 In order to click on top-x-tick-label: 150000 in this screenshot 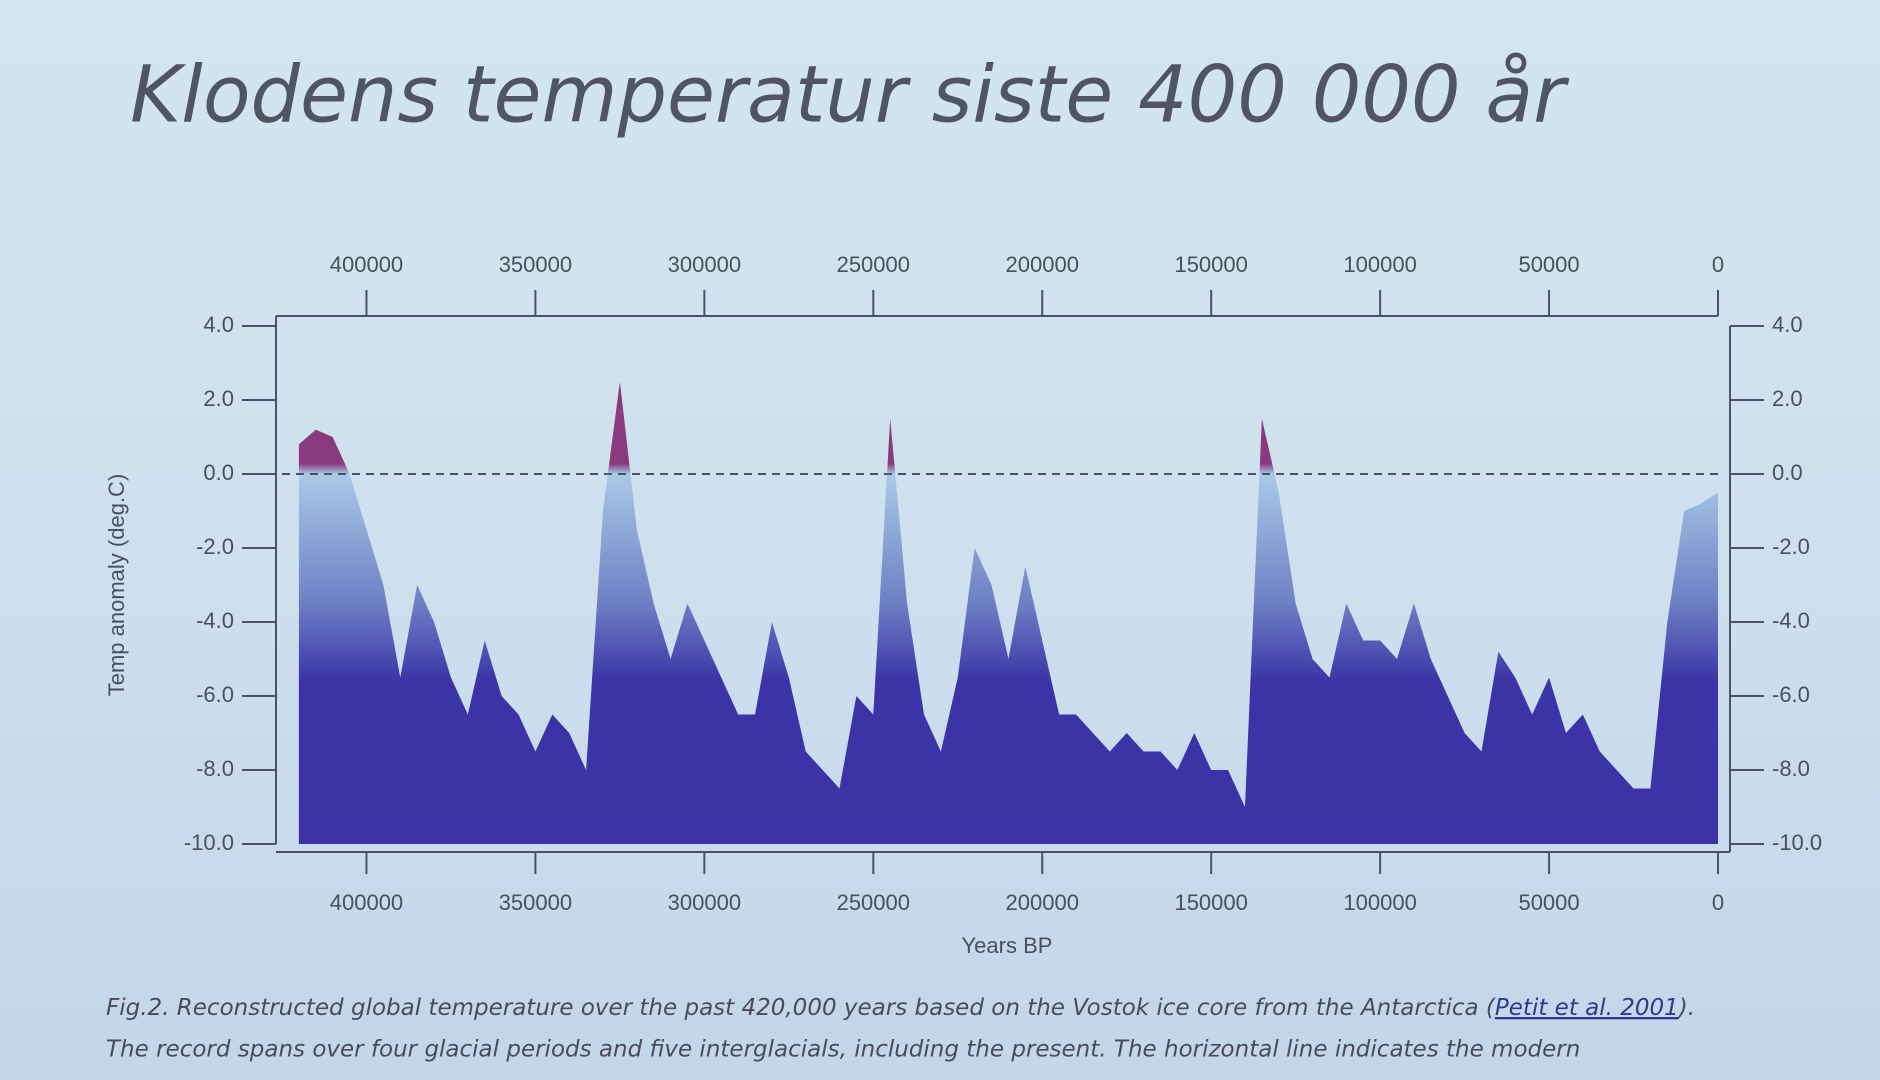, I will do `click(1210, 264)`.